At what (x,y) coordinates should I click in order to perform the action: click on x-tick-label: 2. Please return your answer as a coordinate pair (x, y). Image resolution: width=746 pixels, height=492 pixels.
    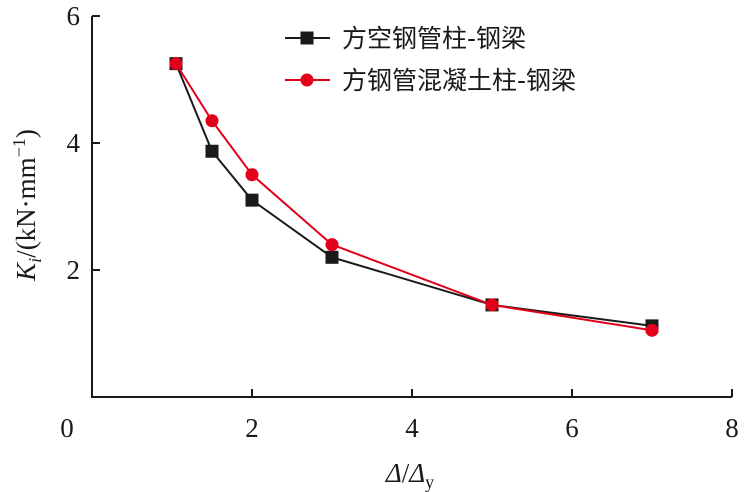
    Looking at the image, I should click on (252, 428).